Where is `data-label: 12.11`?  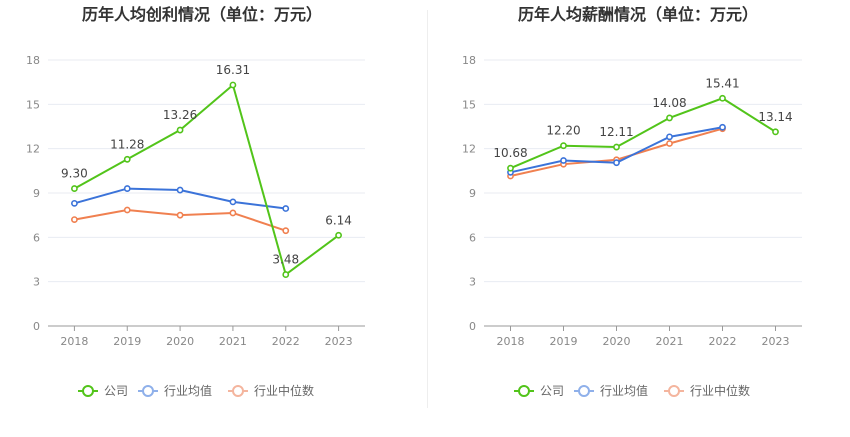 data-label: 12.11 is located at coordinates (616, 132).